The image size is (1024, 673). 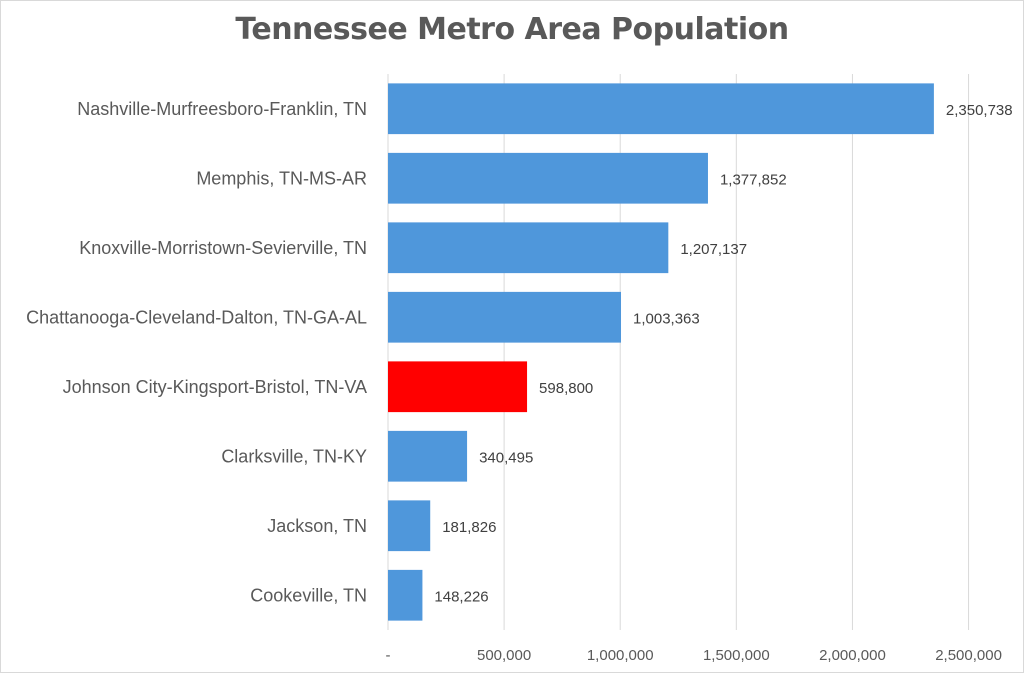 What do you see at coordinates (469, 527) in the screenshot?
I see `data-label: 181,826` at bounding box center [469, 527].